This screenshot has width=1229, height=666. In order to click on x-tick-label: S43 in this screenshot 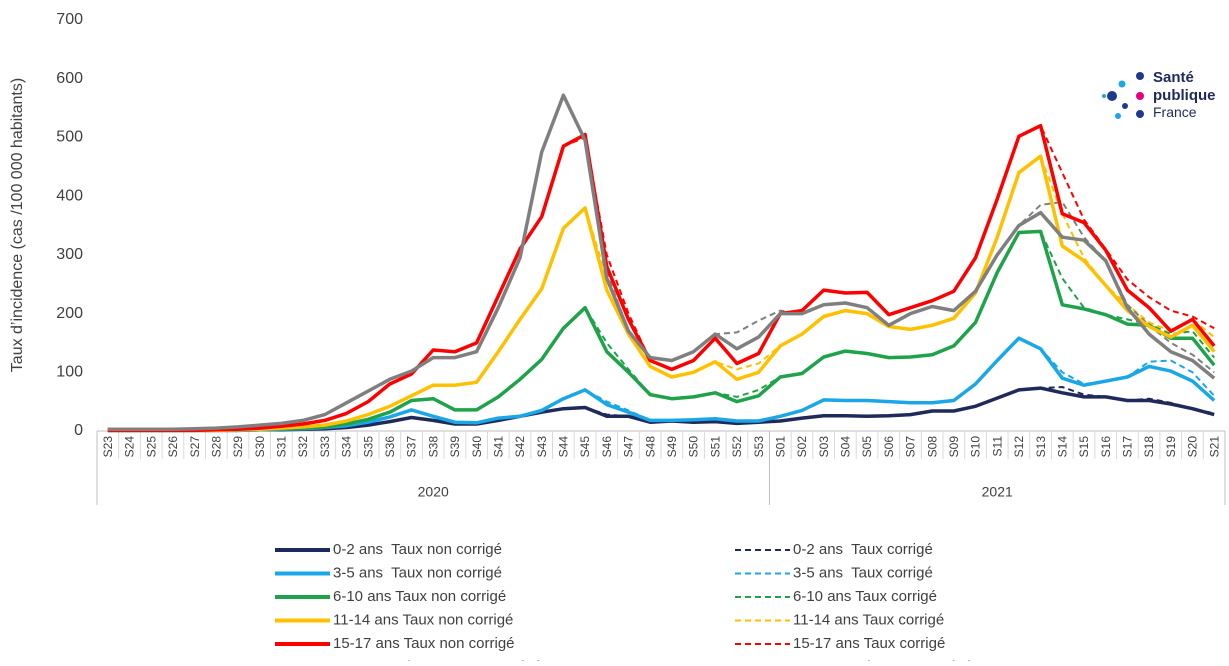, I will do `click(542, 447)`.